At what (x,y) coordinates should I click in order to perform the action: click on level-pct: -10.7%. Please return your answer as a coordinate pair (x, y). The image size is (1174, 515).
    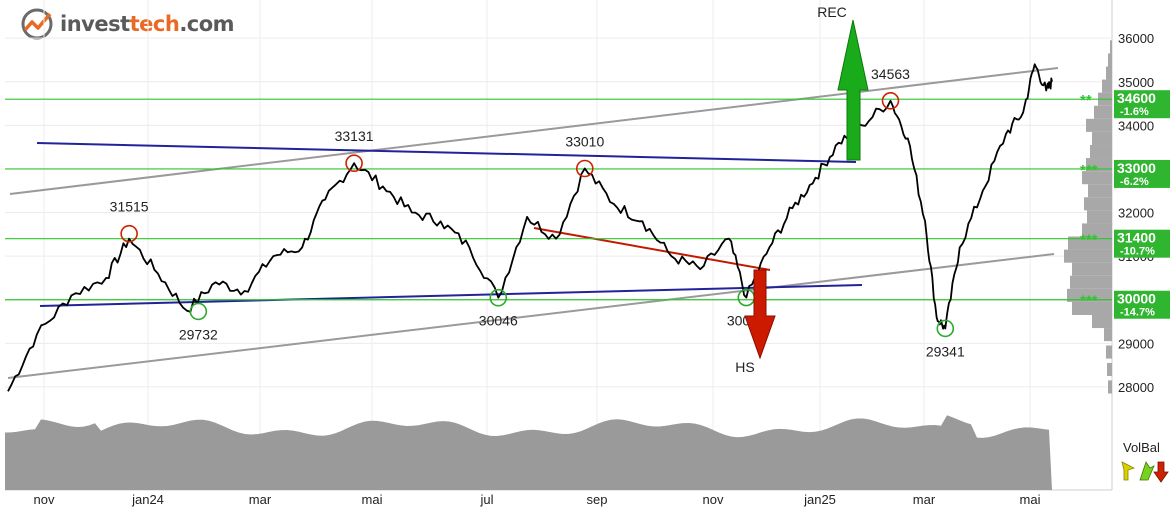
    Looking at the image, I should click on (1137, 252).